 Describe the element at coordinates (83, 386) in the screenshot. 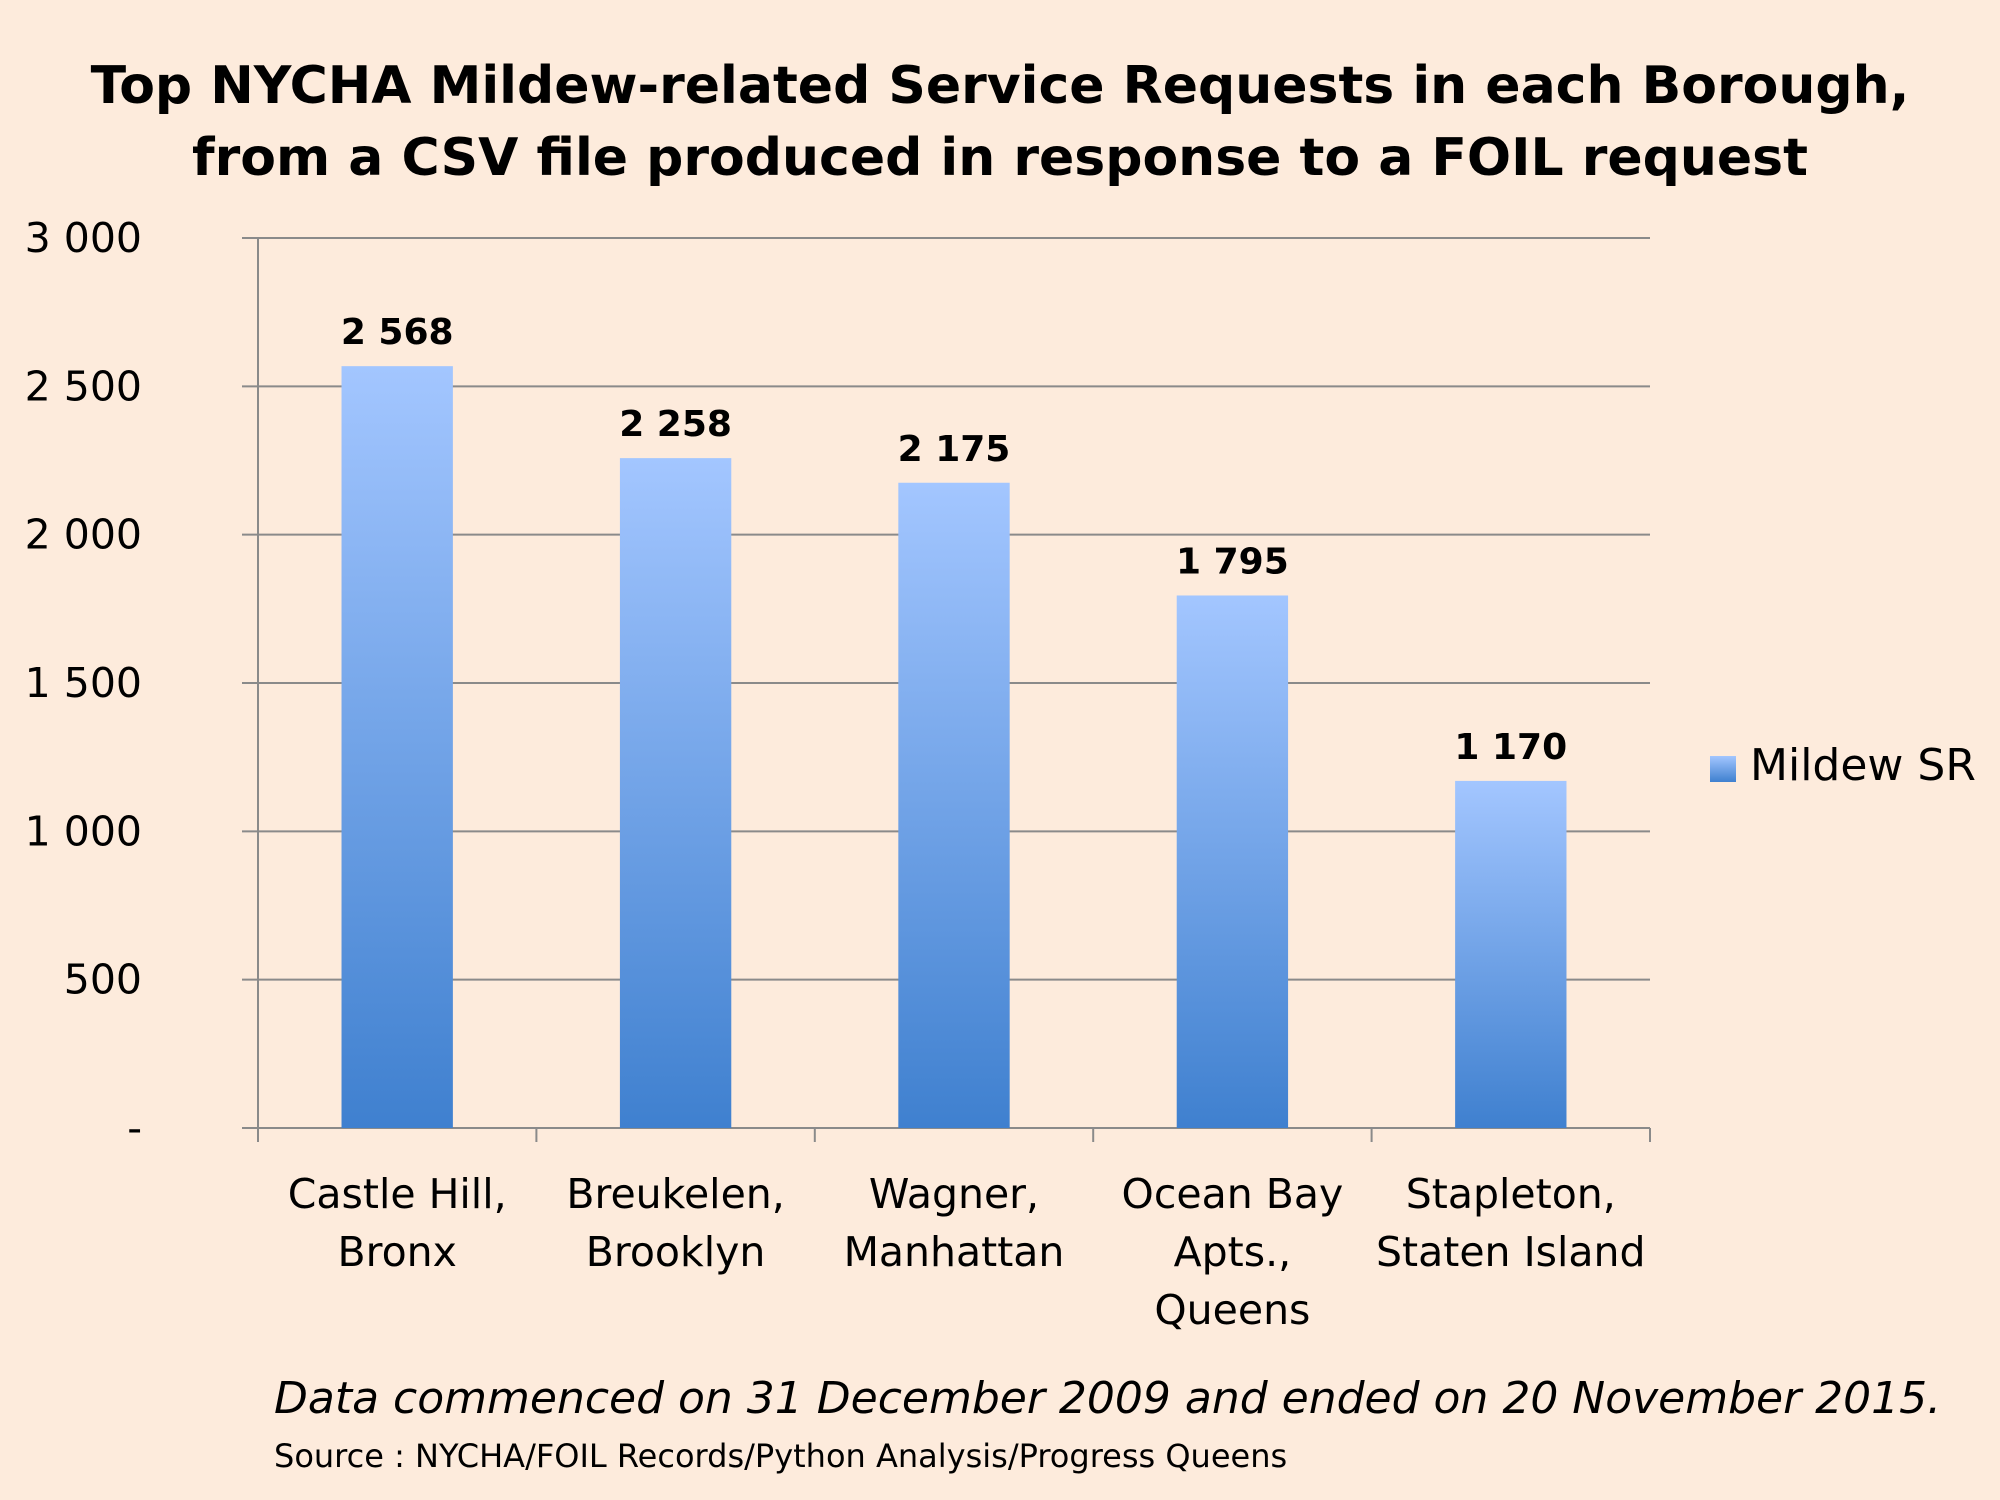

I see `y-tick-label: 2 500` at that location.